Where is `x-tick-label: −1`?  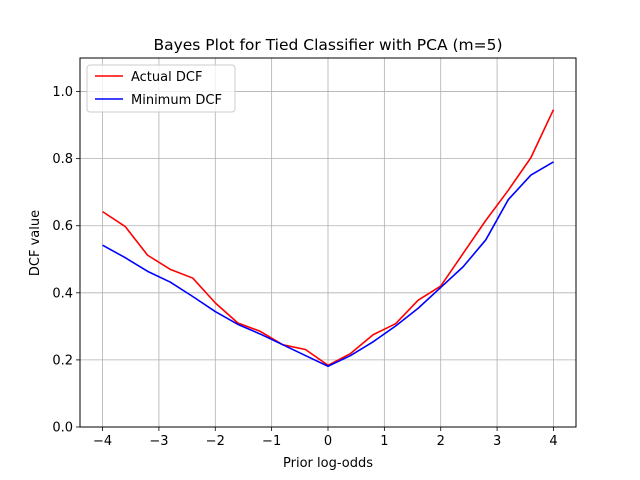 x-tick-label: −1 is located at coordinates (271, 441).